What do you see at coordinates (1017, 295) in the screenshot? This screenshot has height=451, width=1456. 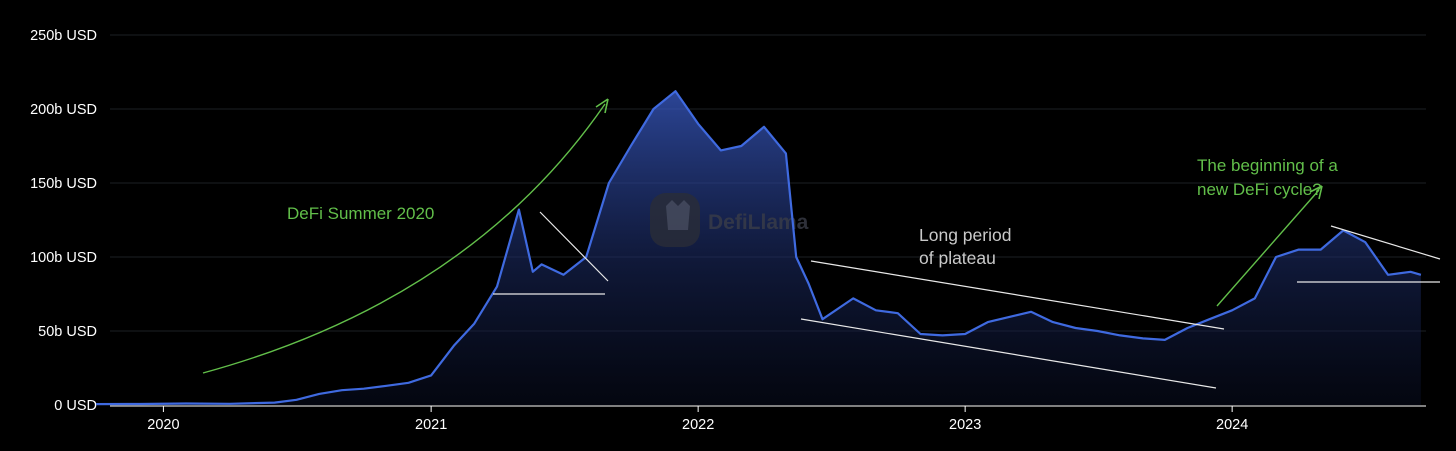 I see `trendline-plateau-top` at bounding box center [1017, 295].